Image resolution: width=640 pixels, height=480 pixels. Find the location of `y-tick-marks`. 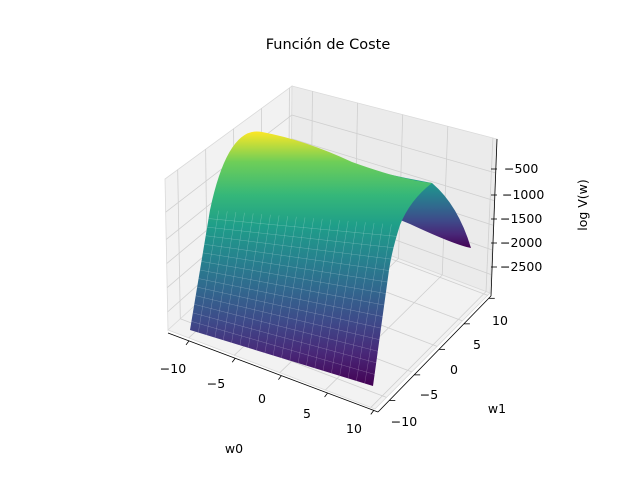

y-tick-marks is located at coordinates (442, 349).